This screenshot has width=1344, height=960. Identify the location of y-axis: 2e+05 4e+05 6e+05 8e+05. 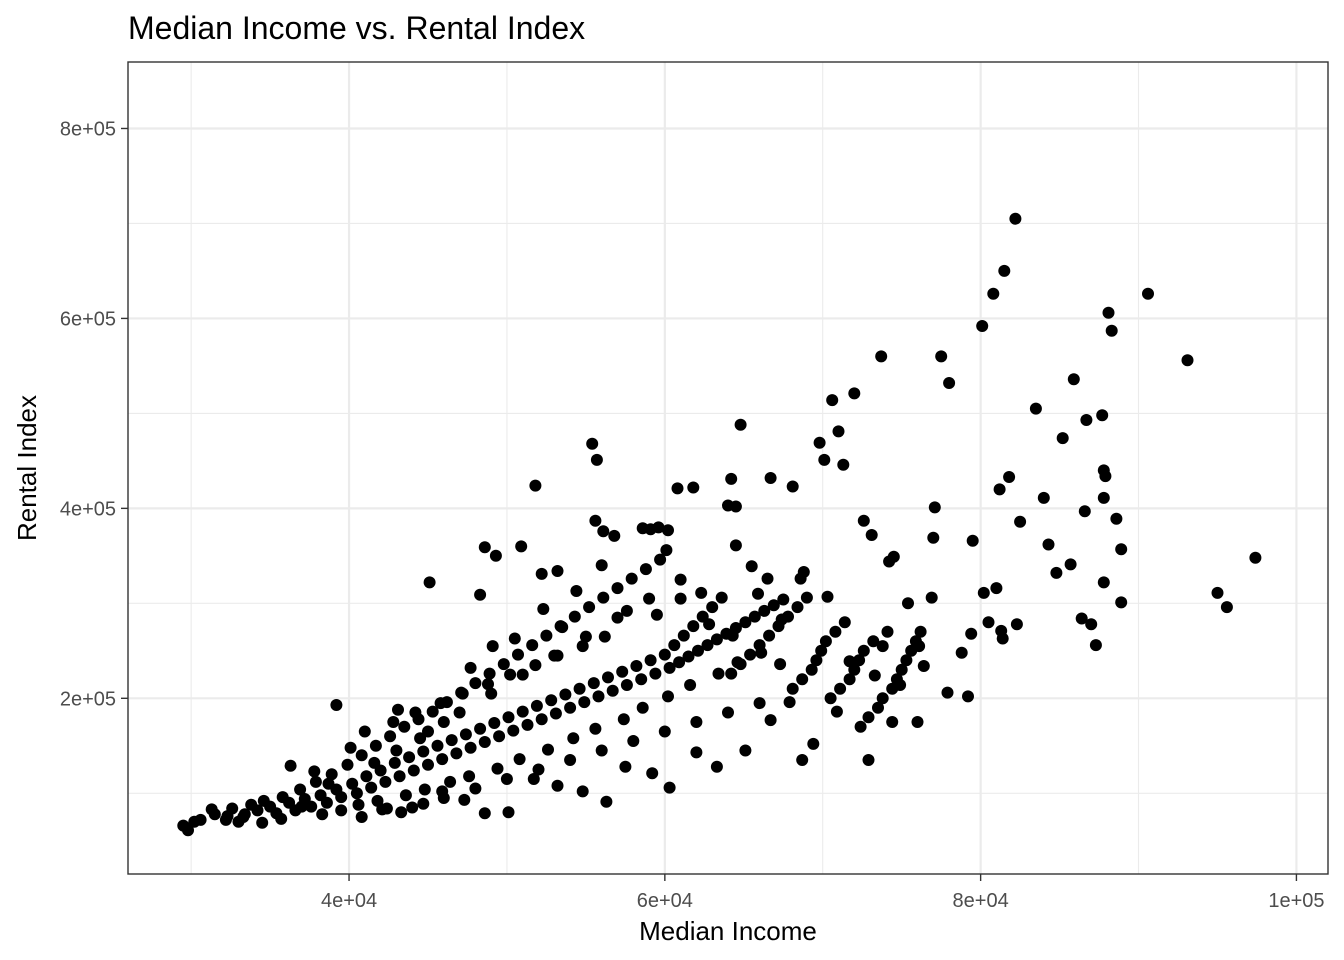
(94, 414).